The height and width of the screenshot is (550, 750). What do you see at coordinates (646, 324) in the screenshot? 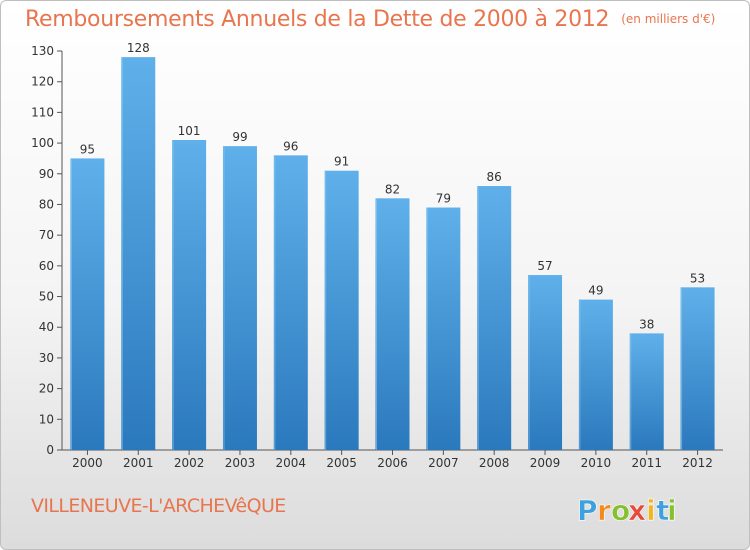
I see `value-label-2011: 38` at bounding box center [646, 324].